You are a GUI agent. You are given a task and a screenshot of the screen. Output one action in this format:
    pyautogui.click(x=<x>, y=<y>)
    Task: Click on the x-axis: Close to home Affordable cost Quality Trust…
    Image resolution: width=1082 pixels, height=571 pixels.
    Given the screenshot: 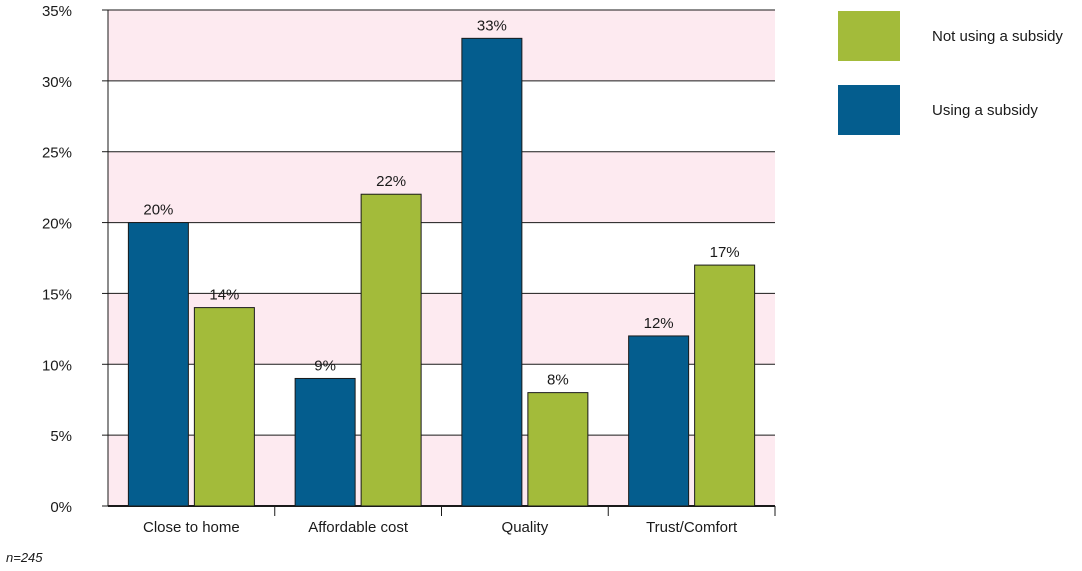 What is the action you would take?
    pyautogui.click(x=442, y=520)
    